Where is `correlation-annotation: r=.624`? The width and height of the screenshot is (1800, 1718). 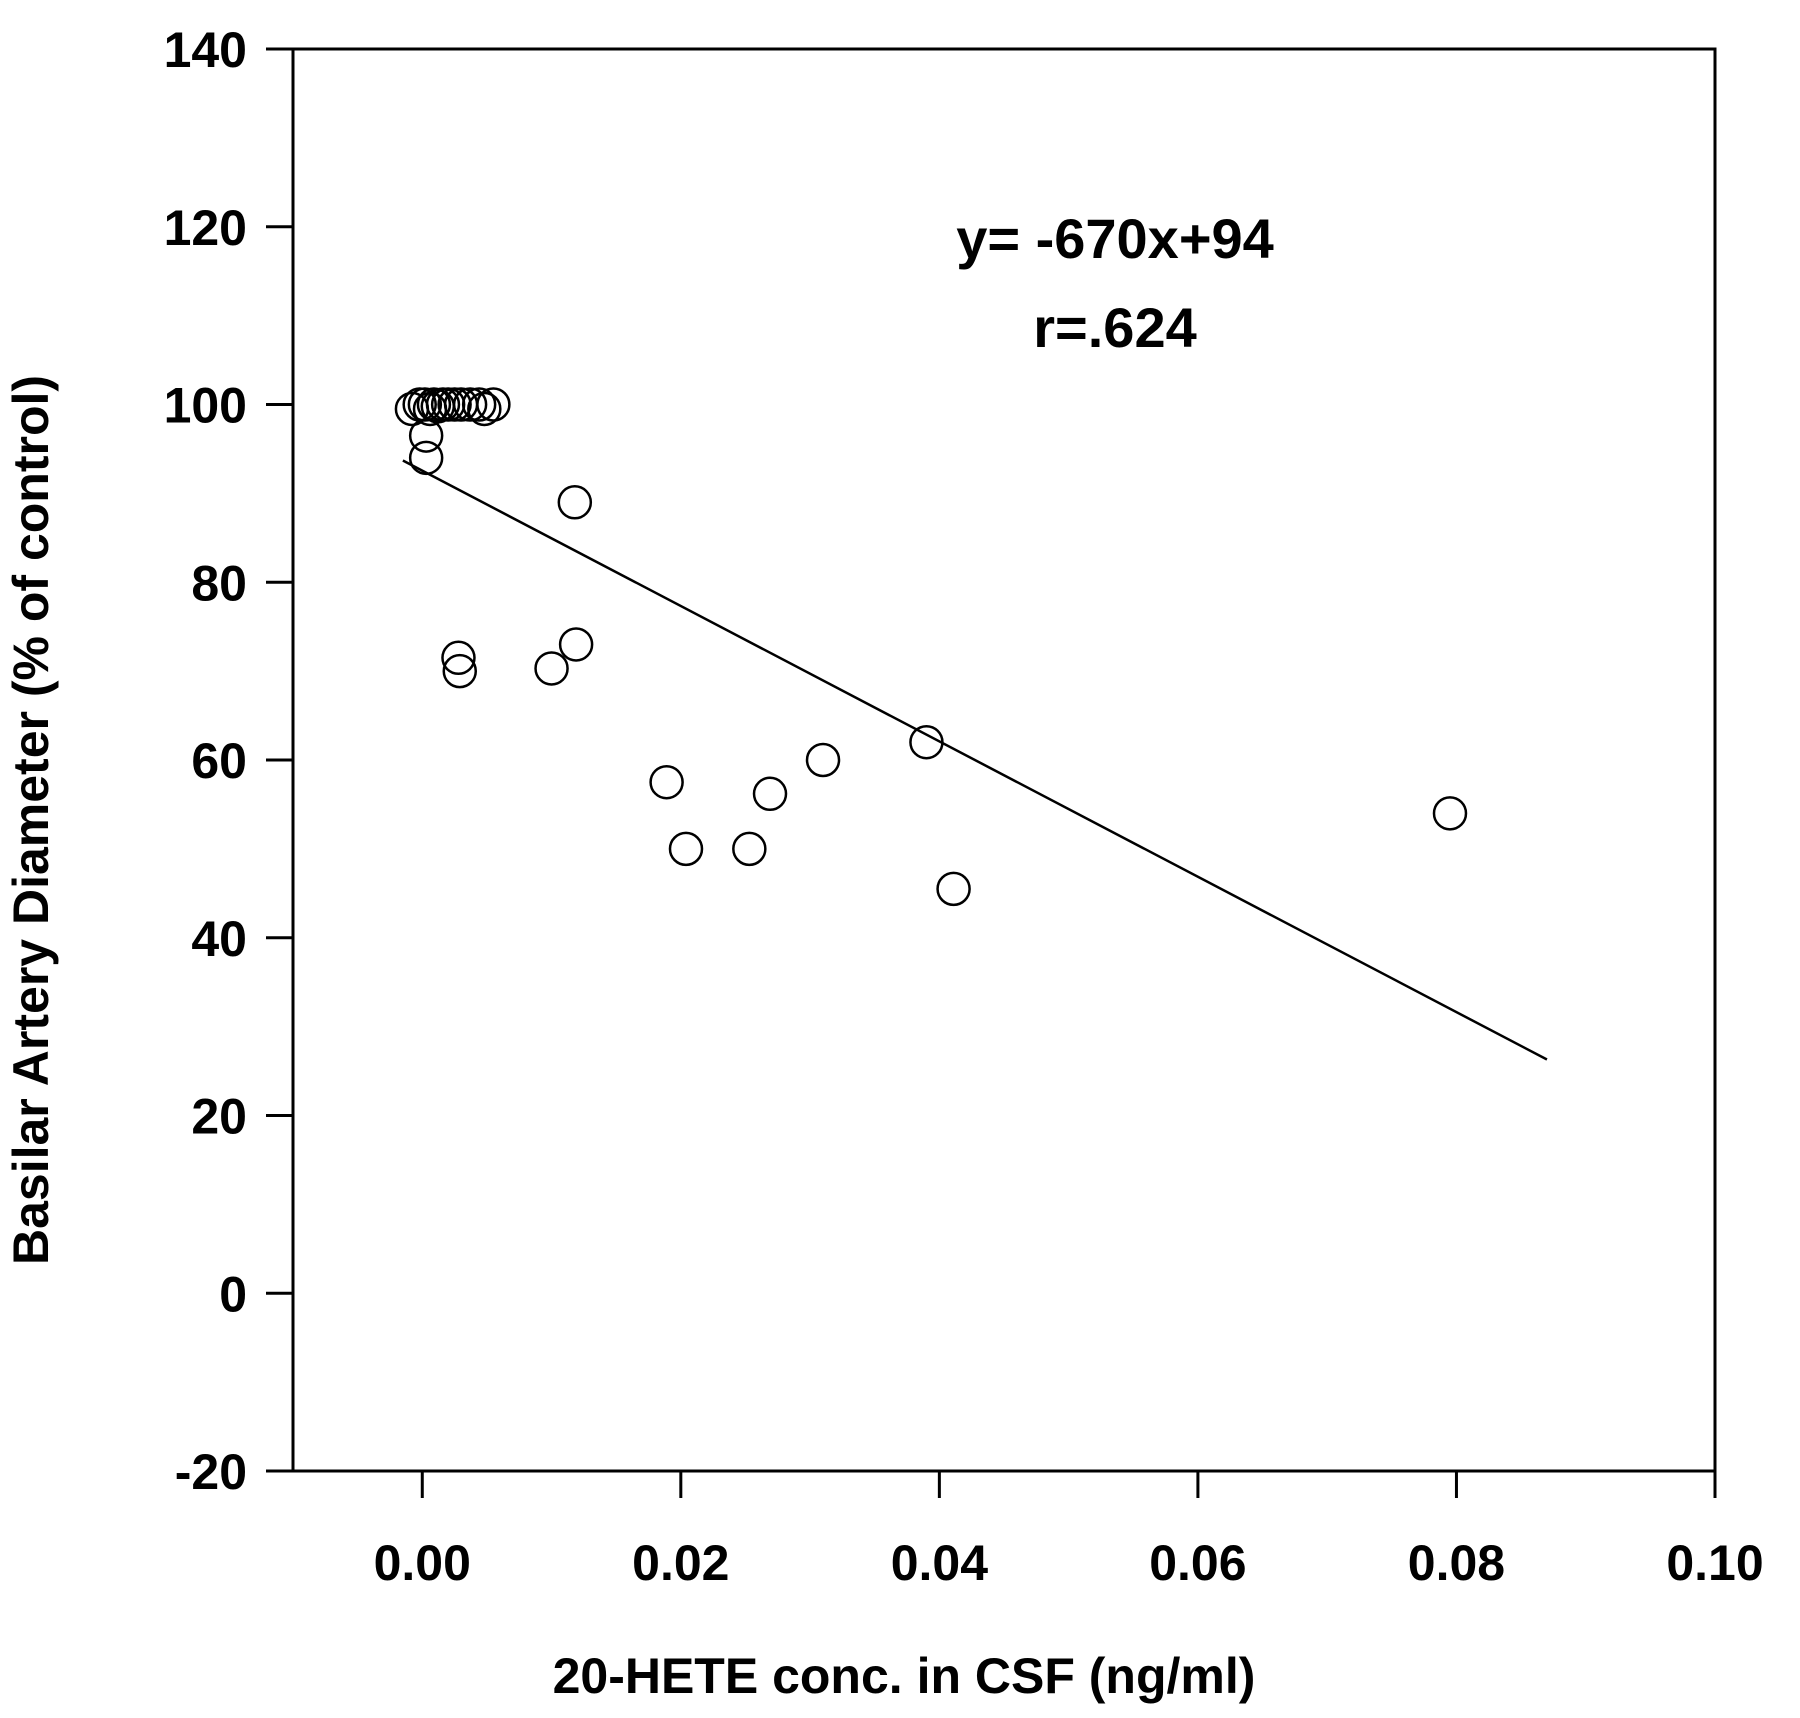 correlation-annotation: r=.624 is located at coordinates (1115, 327).